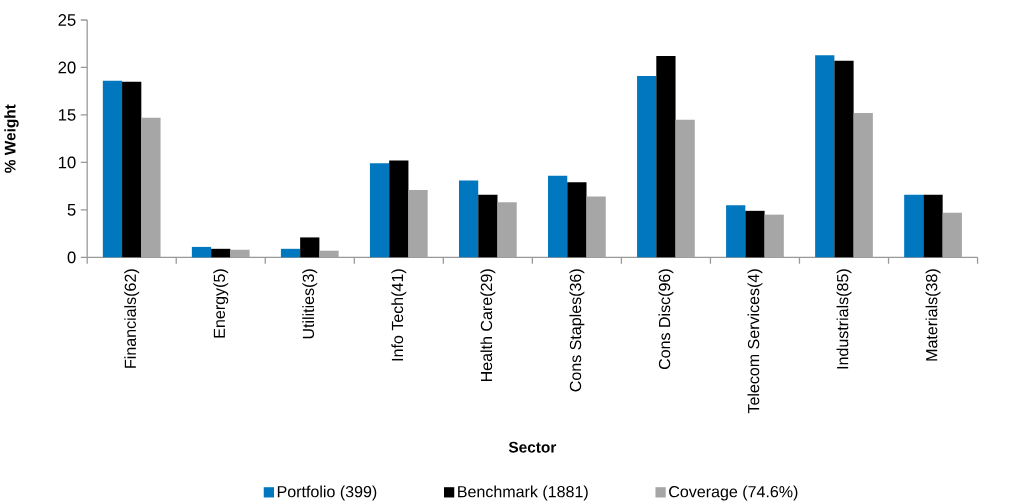  I want to click on x-tick-label: Industrials(85), so click(844, 319).